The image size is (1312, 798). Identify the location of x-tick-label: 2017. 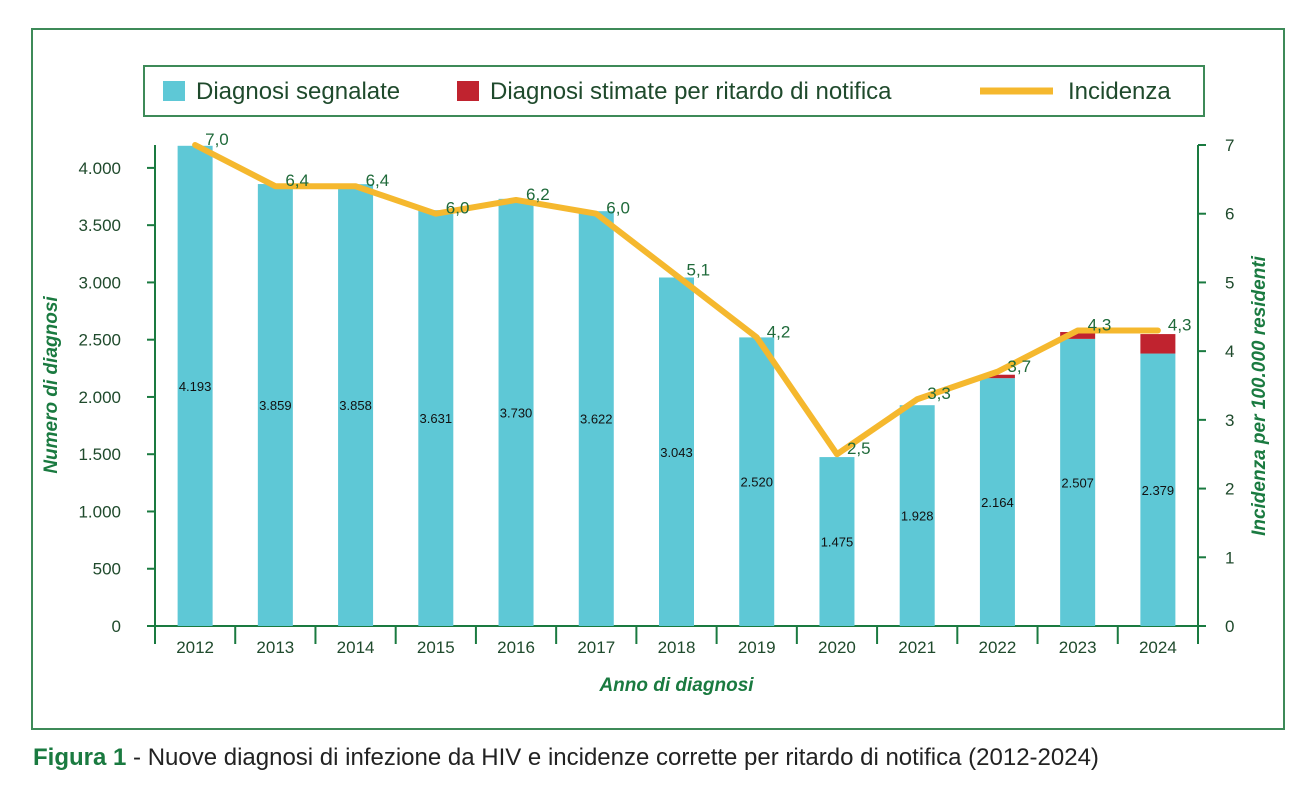
(596, 647).